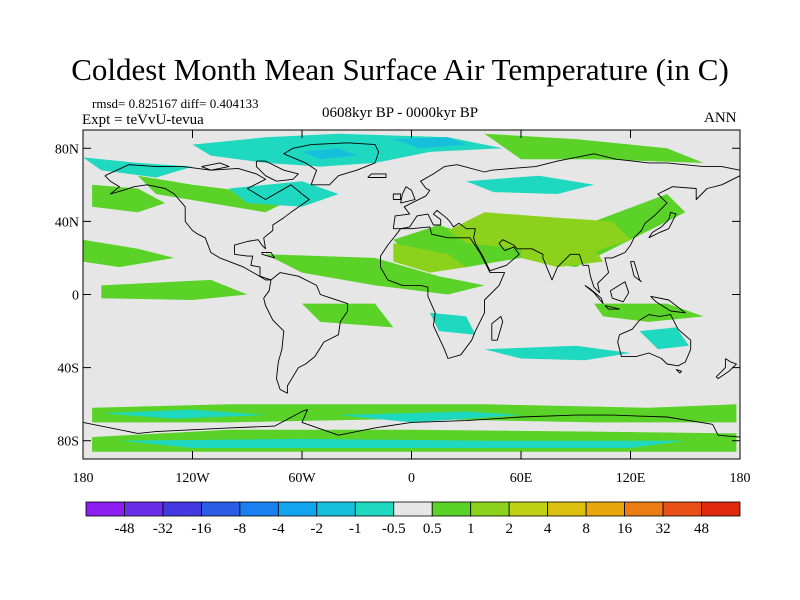 This screenshot has height=600, width=800. What do you see at coordinates (201, 529) in the screenshot?
I see `colorbar-label: -16` at bounding box center [201, 529].